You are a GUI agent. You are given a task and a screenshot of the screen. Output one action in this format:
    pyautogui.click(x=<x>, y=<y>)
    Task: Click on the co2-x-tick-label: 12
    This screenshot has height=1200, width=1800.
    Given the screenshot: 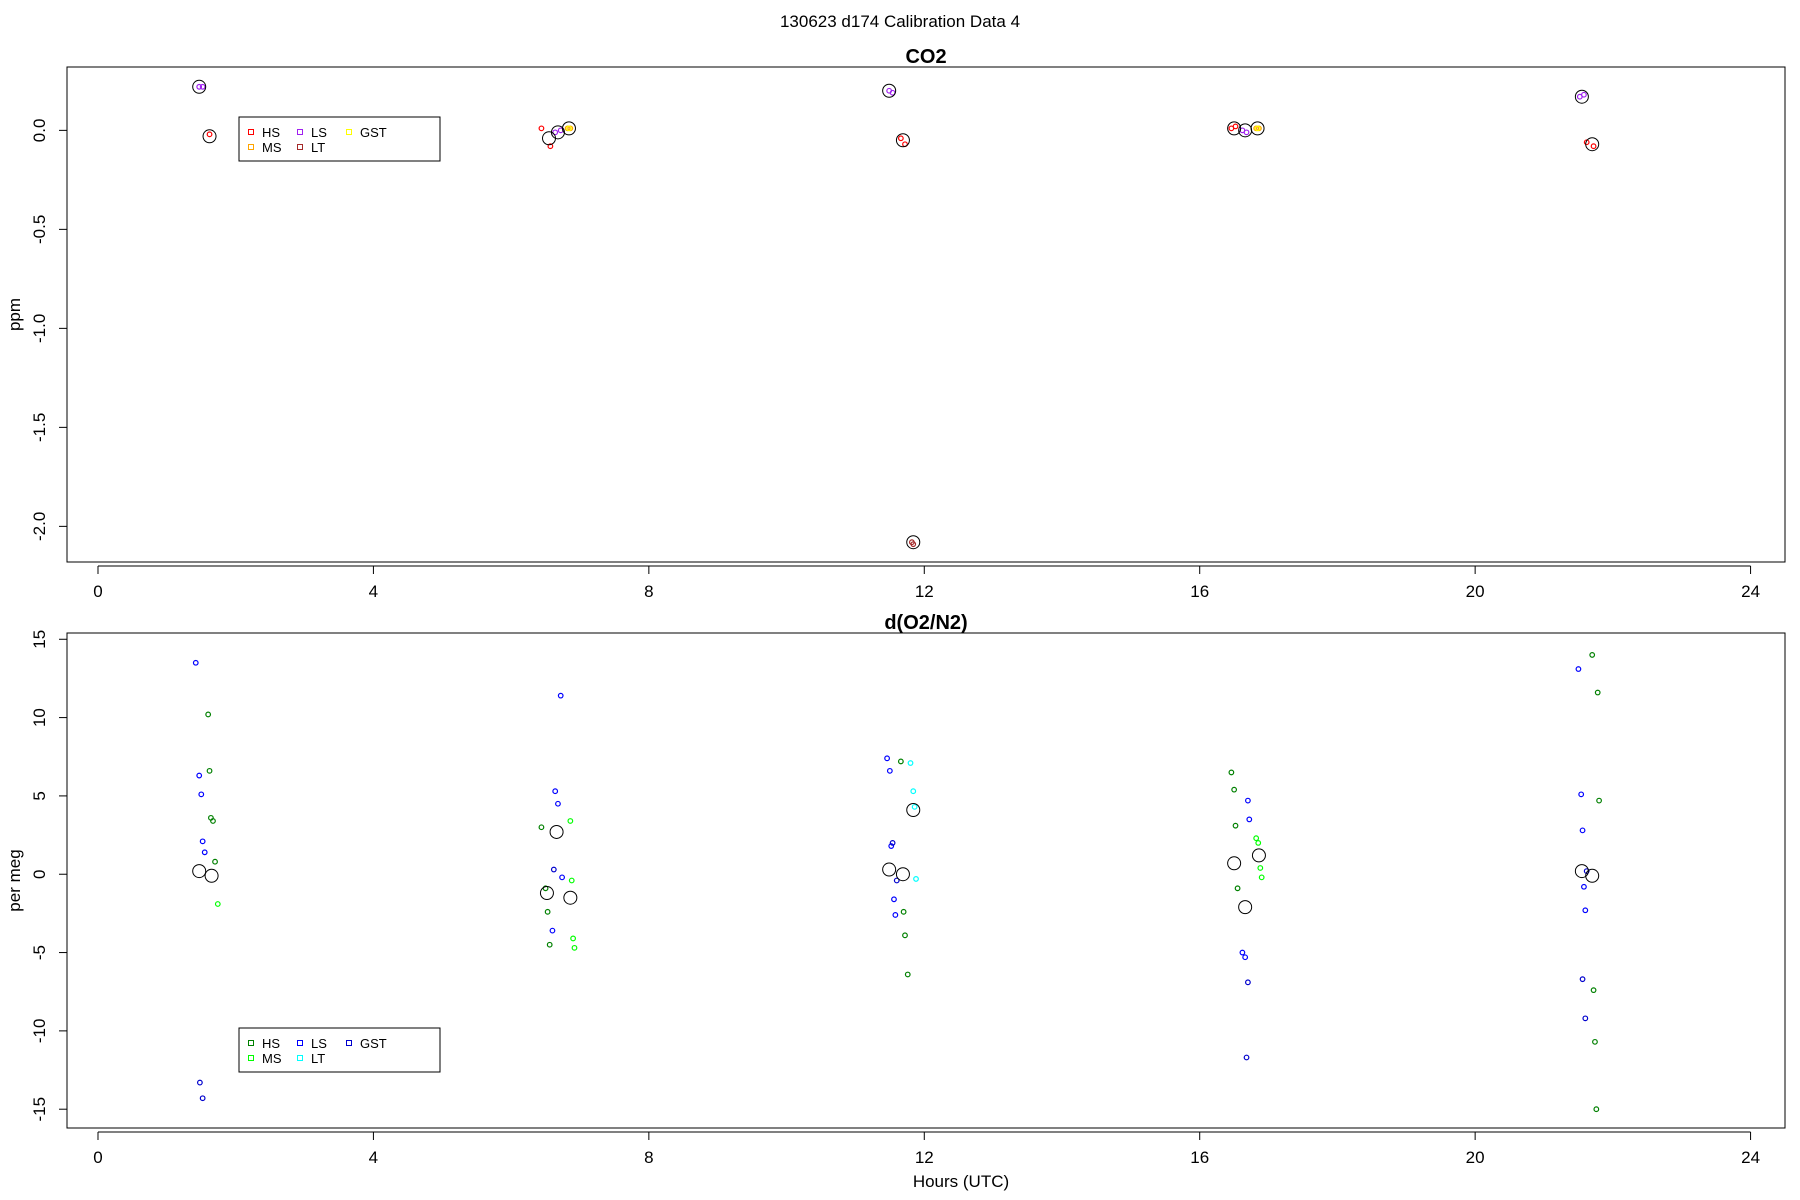 What is the action you would take?
    pyautogui.click(x=924, y=591)
    